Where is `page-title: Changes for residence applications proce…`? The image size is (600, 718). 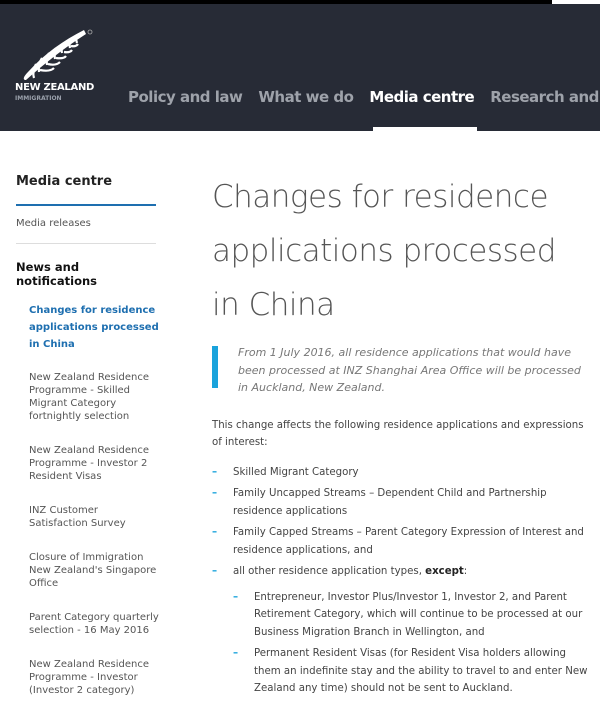 page-title: Changes for residence applications proce… is located at coordinates (384, 251).